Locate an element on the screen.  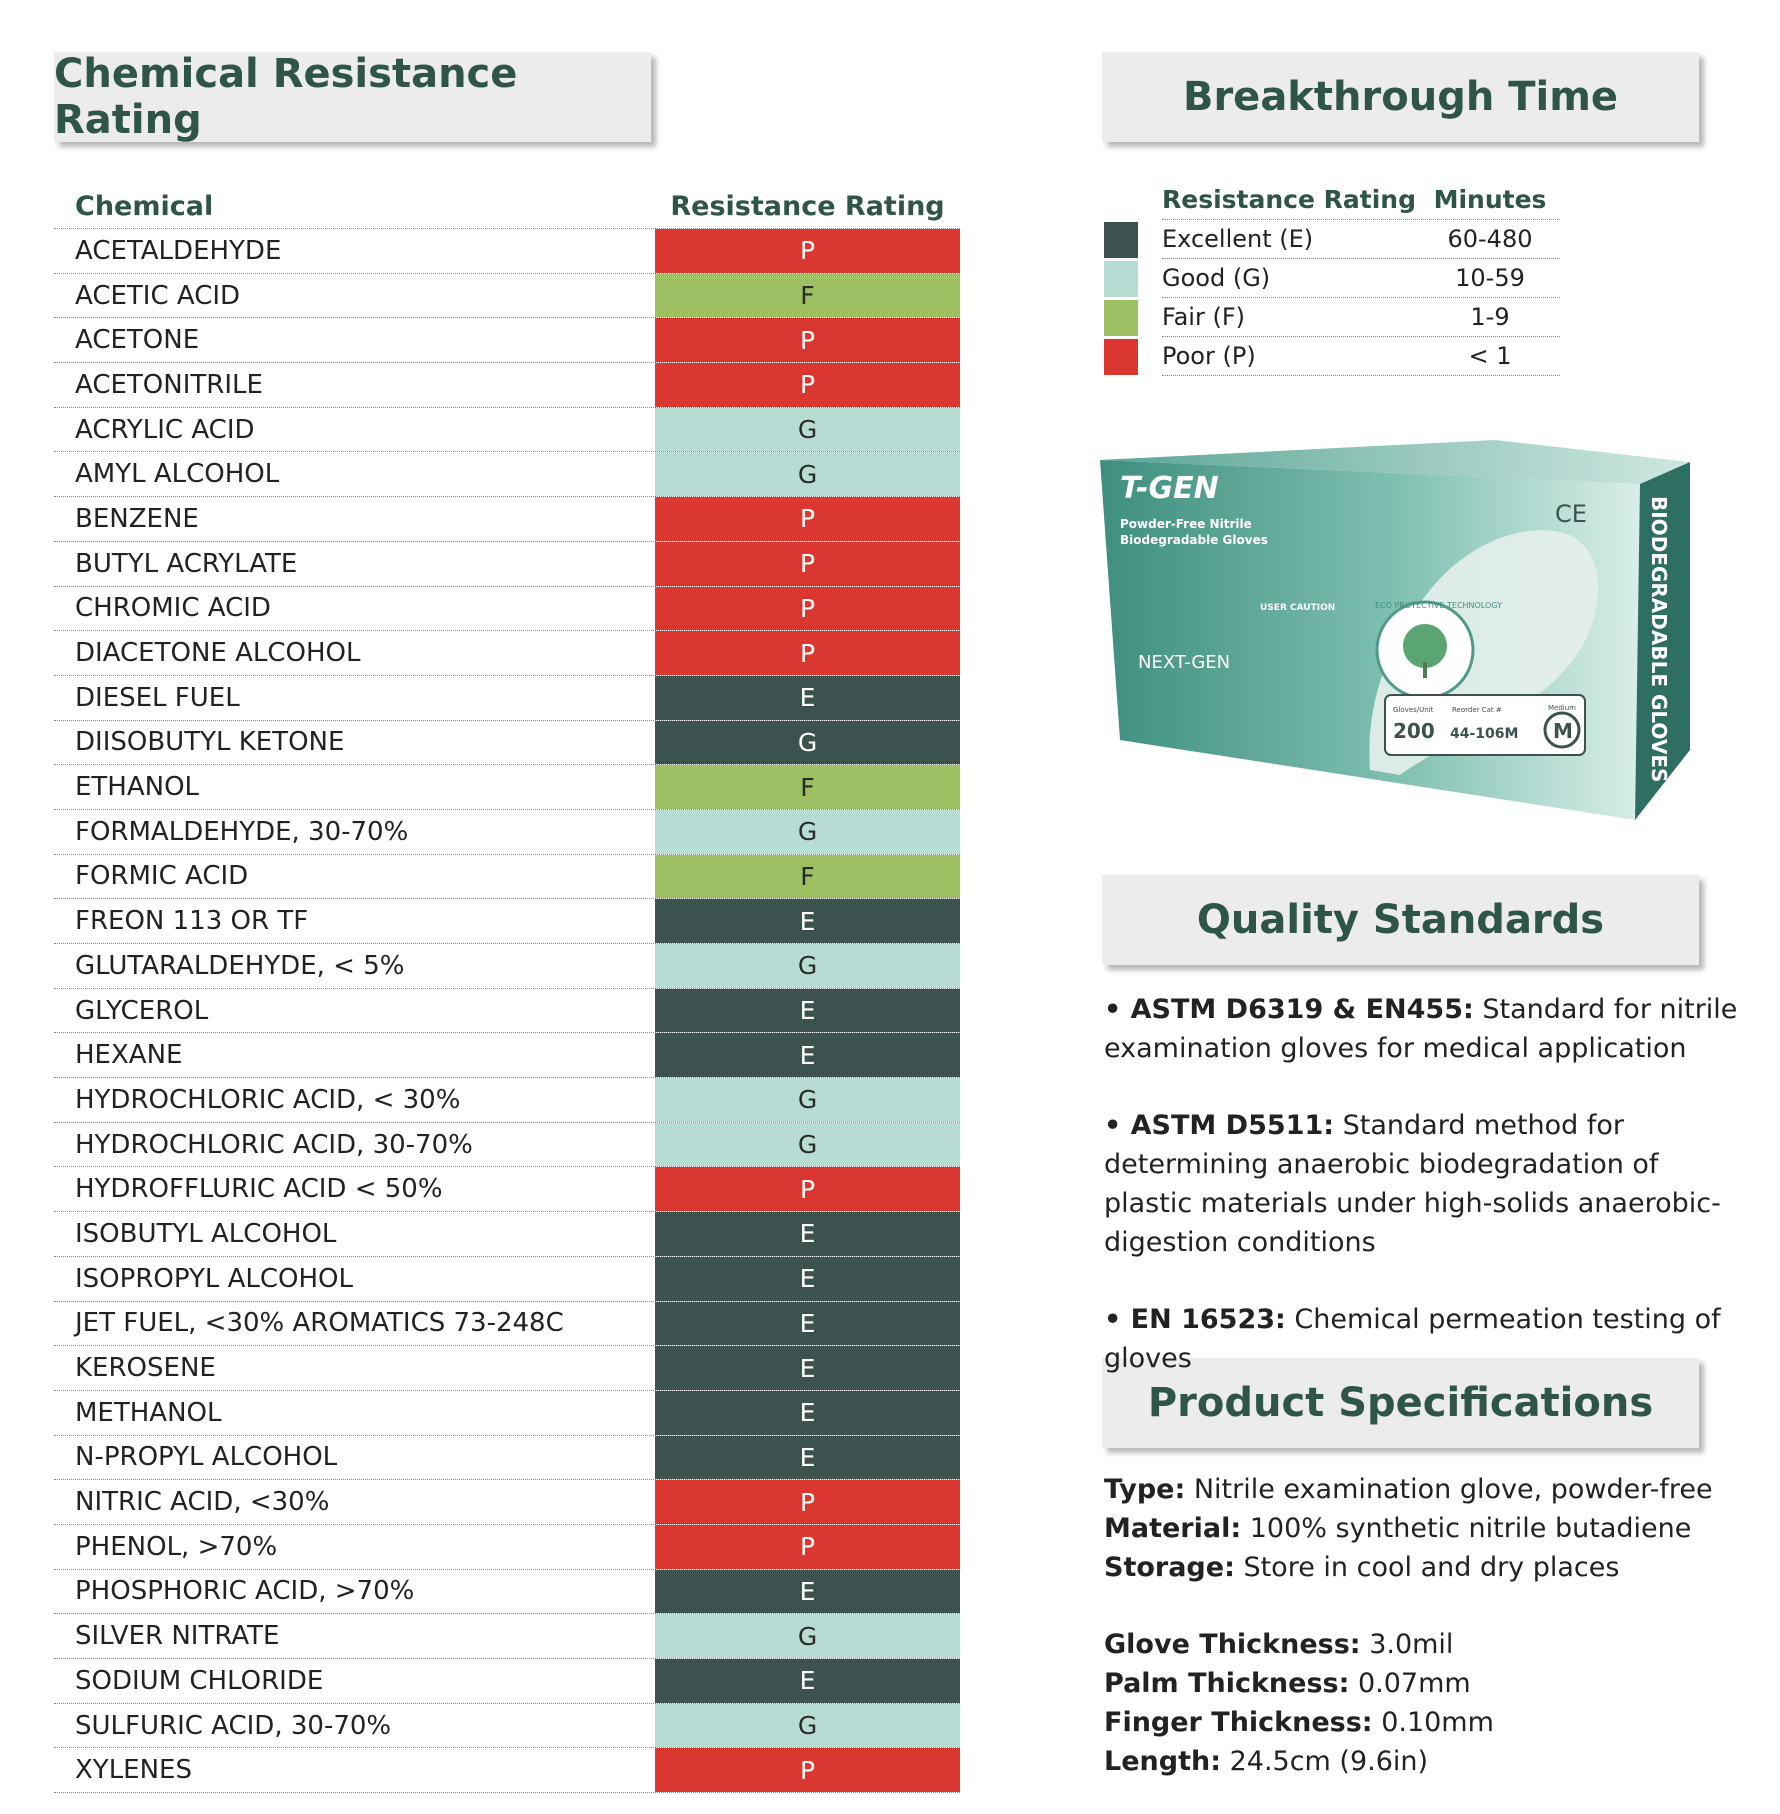
spec-value: Nitrile examination glove, powder-free is located at coordinates (1449, 1489).